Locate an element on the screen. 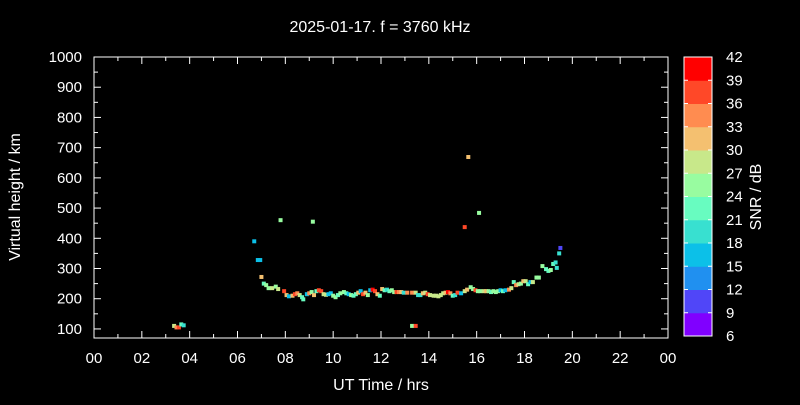 The width and height of the screenshot is (800, 405). x-tick-label: 02 is located at coordinates (141, 358).